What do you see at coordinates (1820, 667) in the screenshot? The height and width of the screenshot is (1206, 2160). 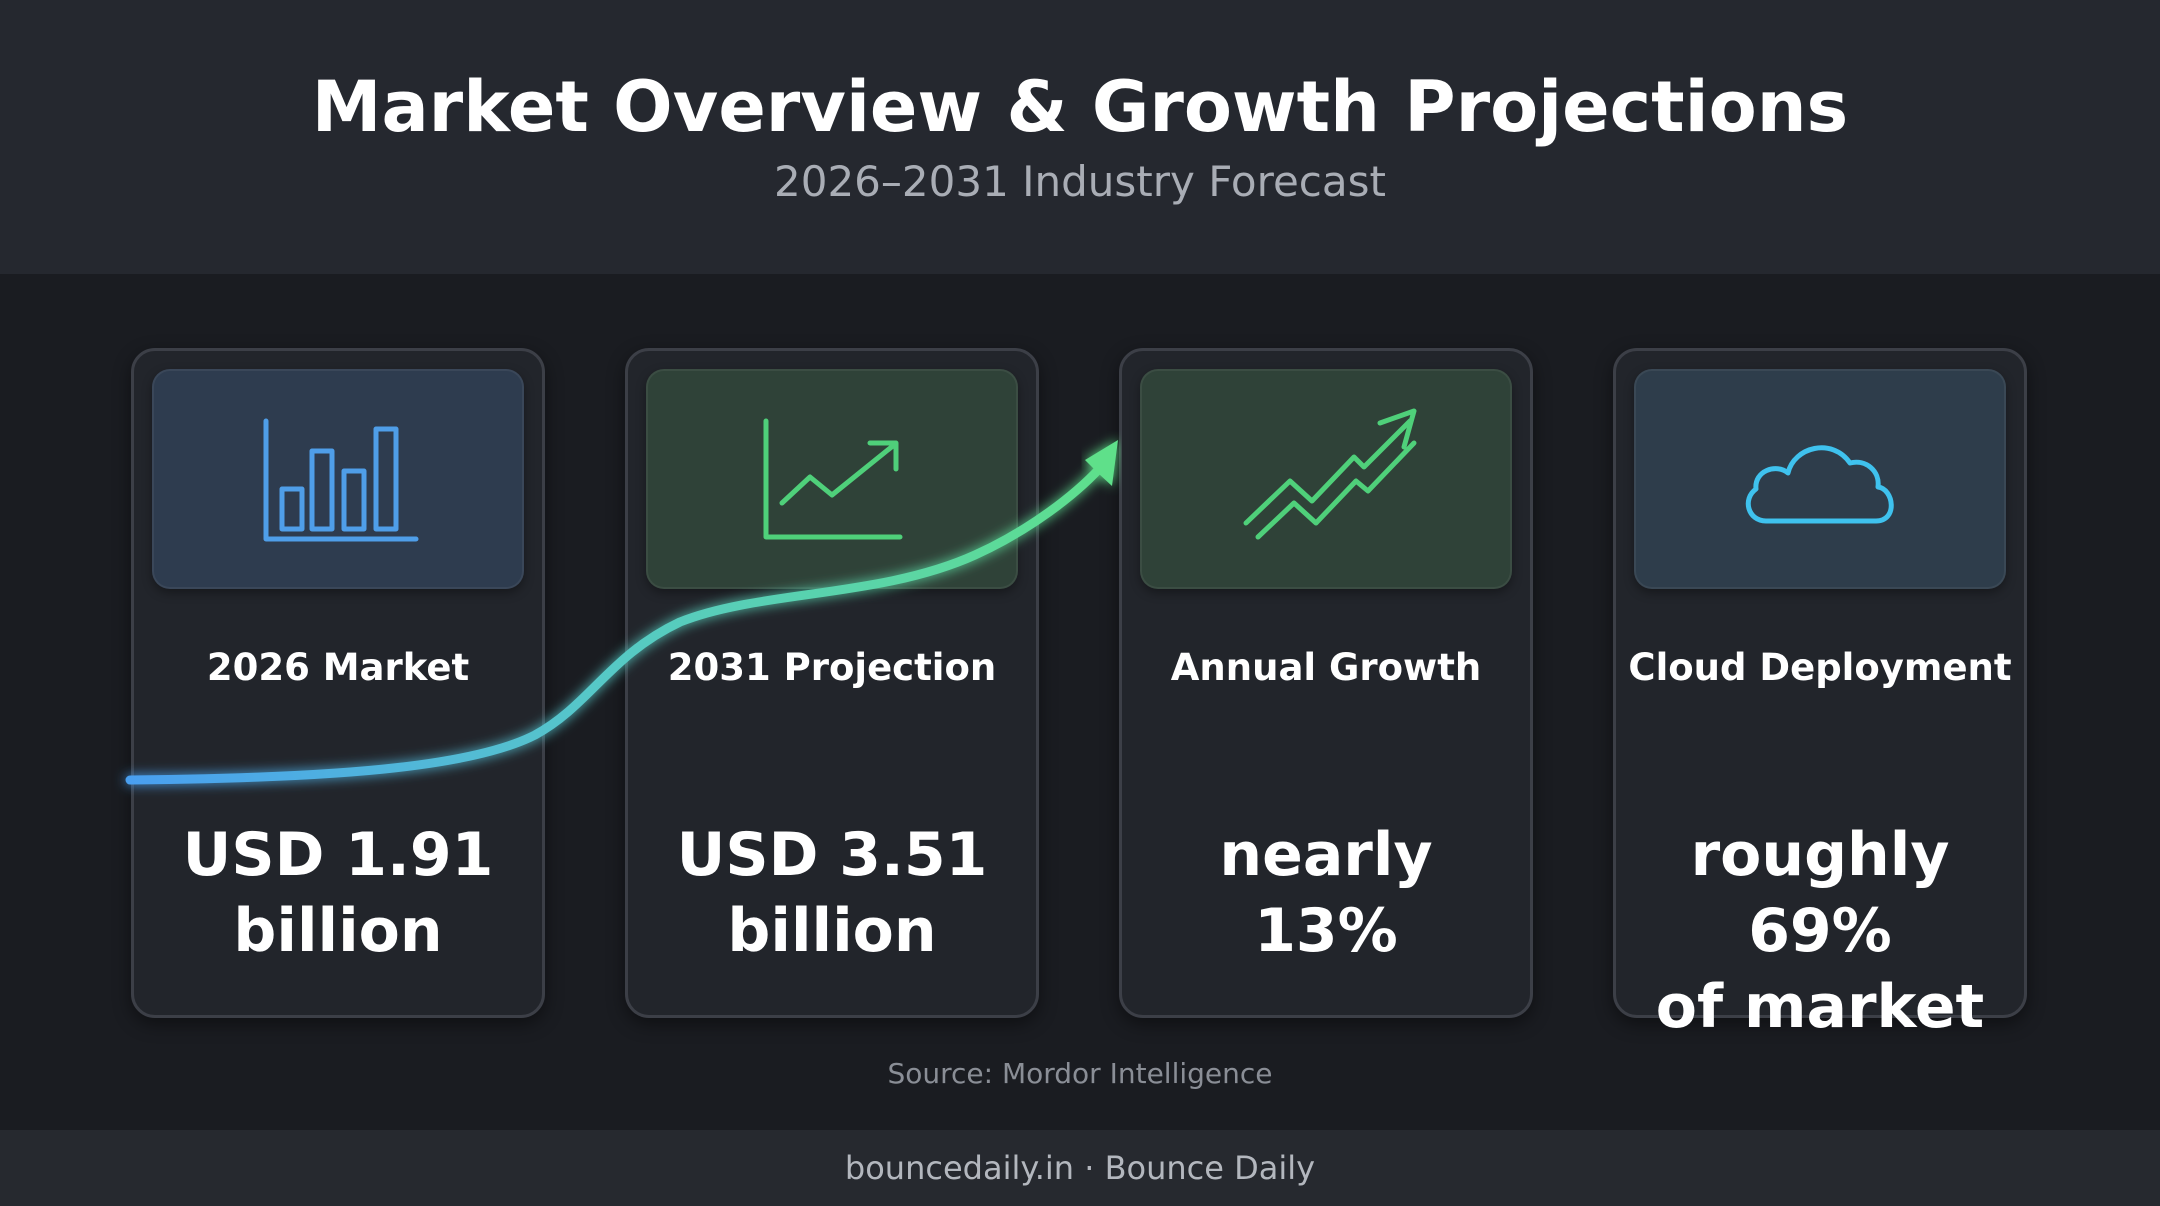 I see `card-label: Cloud Deployment` at bounding box center [1820, 667].